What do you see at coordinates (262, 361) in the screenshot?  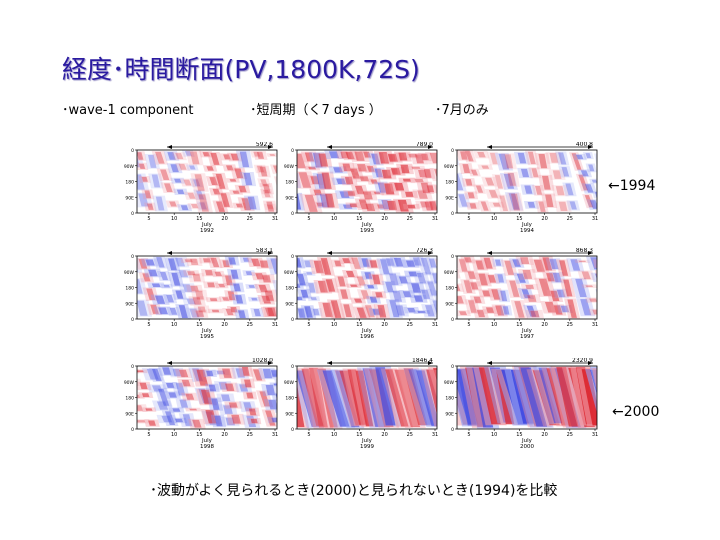 I see `panel-max-value: 1028.0` at bounding box center [262, 361].